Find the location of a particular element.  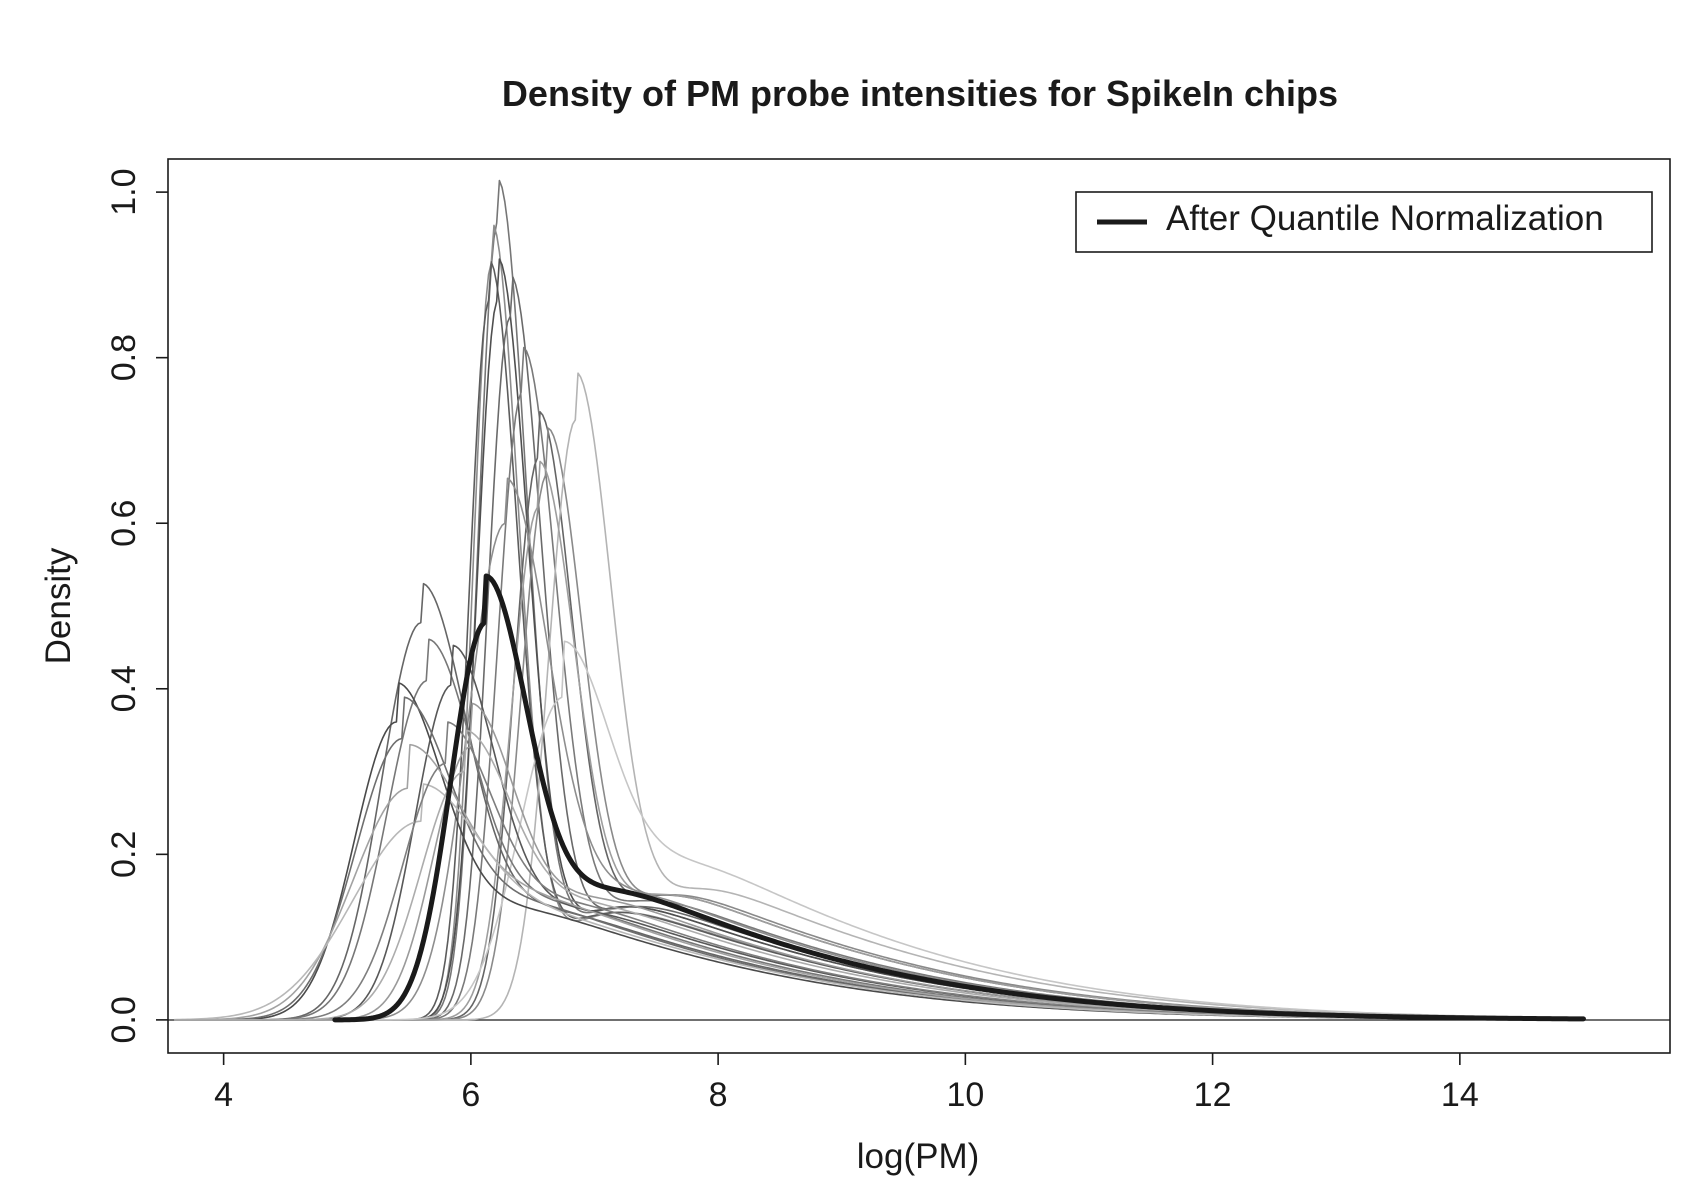

y-axis: 0.0 0.2 0.4 0.6 0.8 1.0 is located at coordinates (136, 606).